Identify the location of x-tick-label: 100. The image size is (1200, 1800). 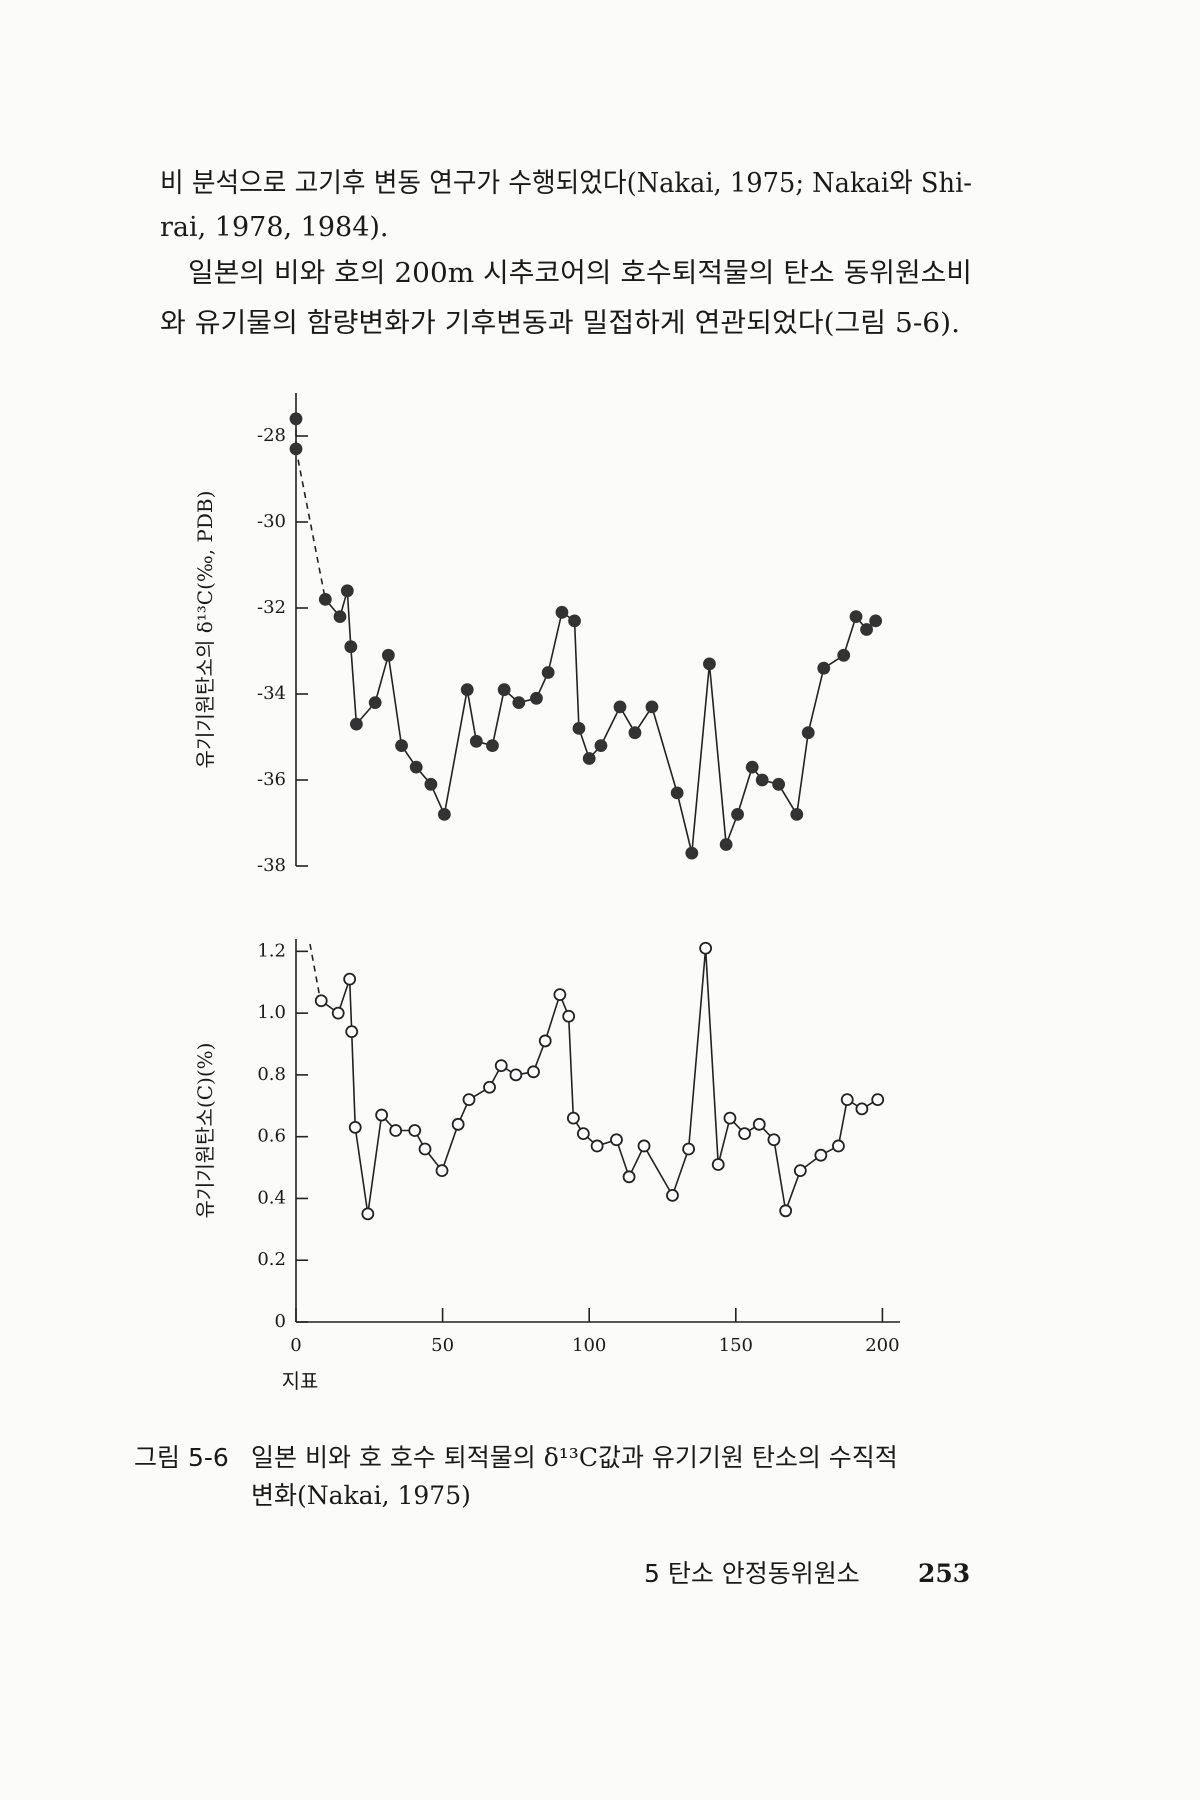
(589, 1345).